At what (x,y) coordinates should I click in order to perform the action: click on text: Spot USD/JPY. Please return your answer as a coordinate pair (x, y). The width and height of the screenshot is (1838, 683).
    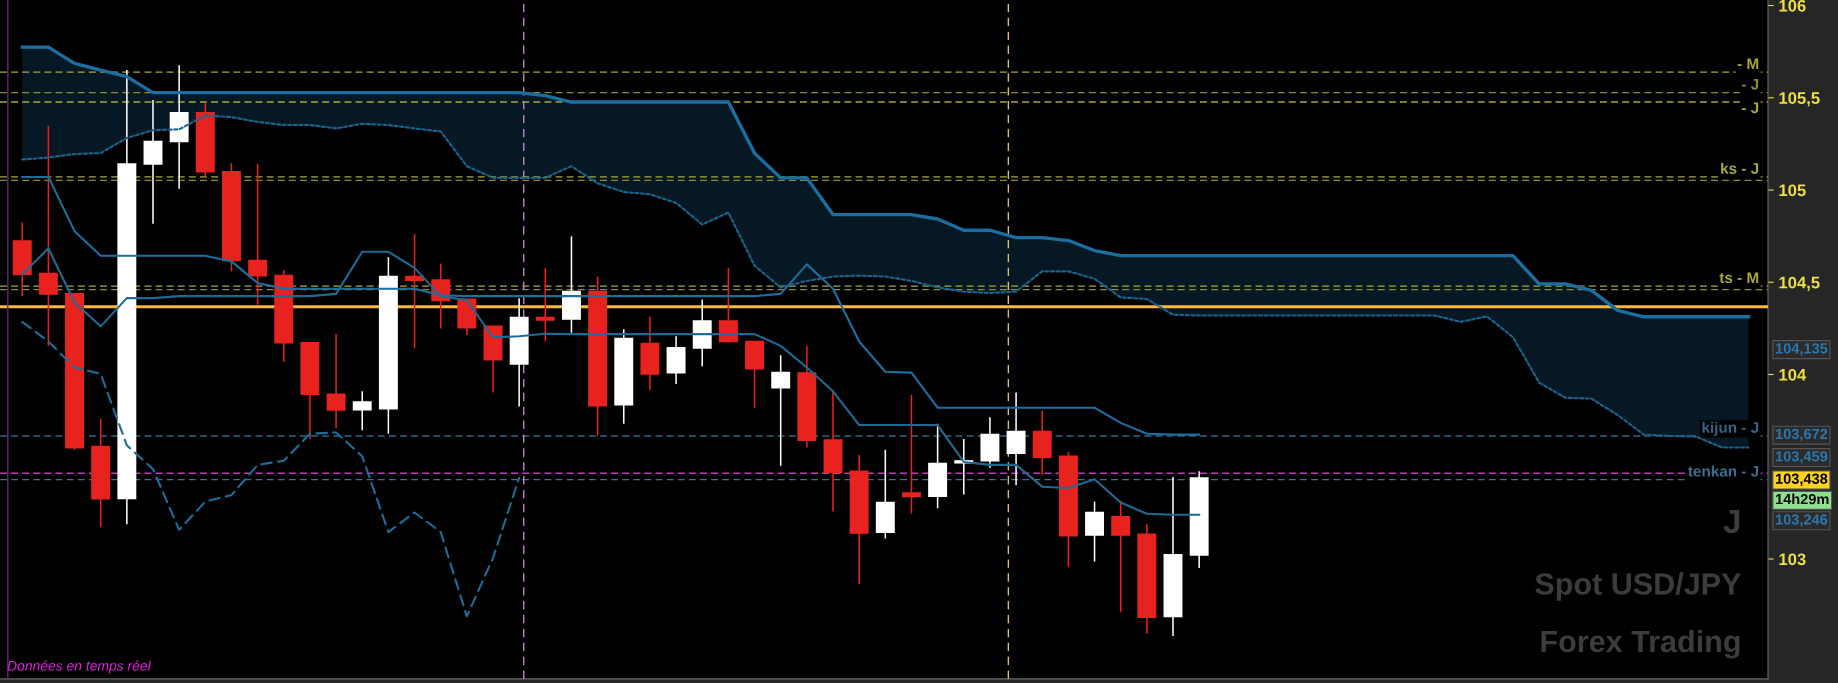
    Looking at the image, I should click on (1638, 586).